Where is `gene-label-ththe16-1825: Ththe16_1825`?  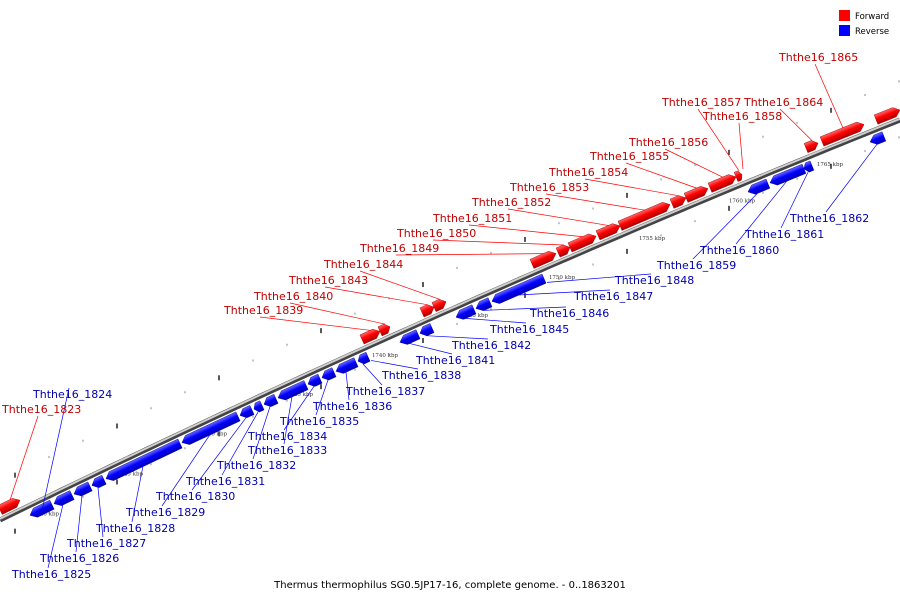 gene-label-ththe16-1825: Ththe16_1825 is located at coordinates (51, 574).